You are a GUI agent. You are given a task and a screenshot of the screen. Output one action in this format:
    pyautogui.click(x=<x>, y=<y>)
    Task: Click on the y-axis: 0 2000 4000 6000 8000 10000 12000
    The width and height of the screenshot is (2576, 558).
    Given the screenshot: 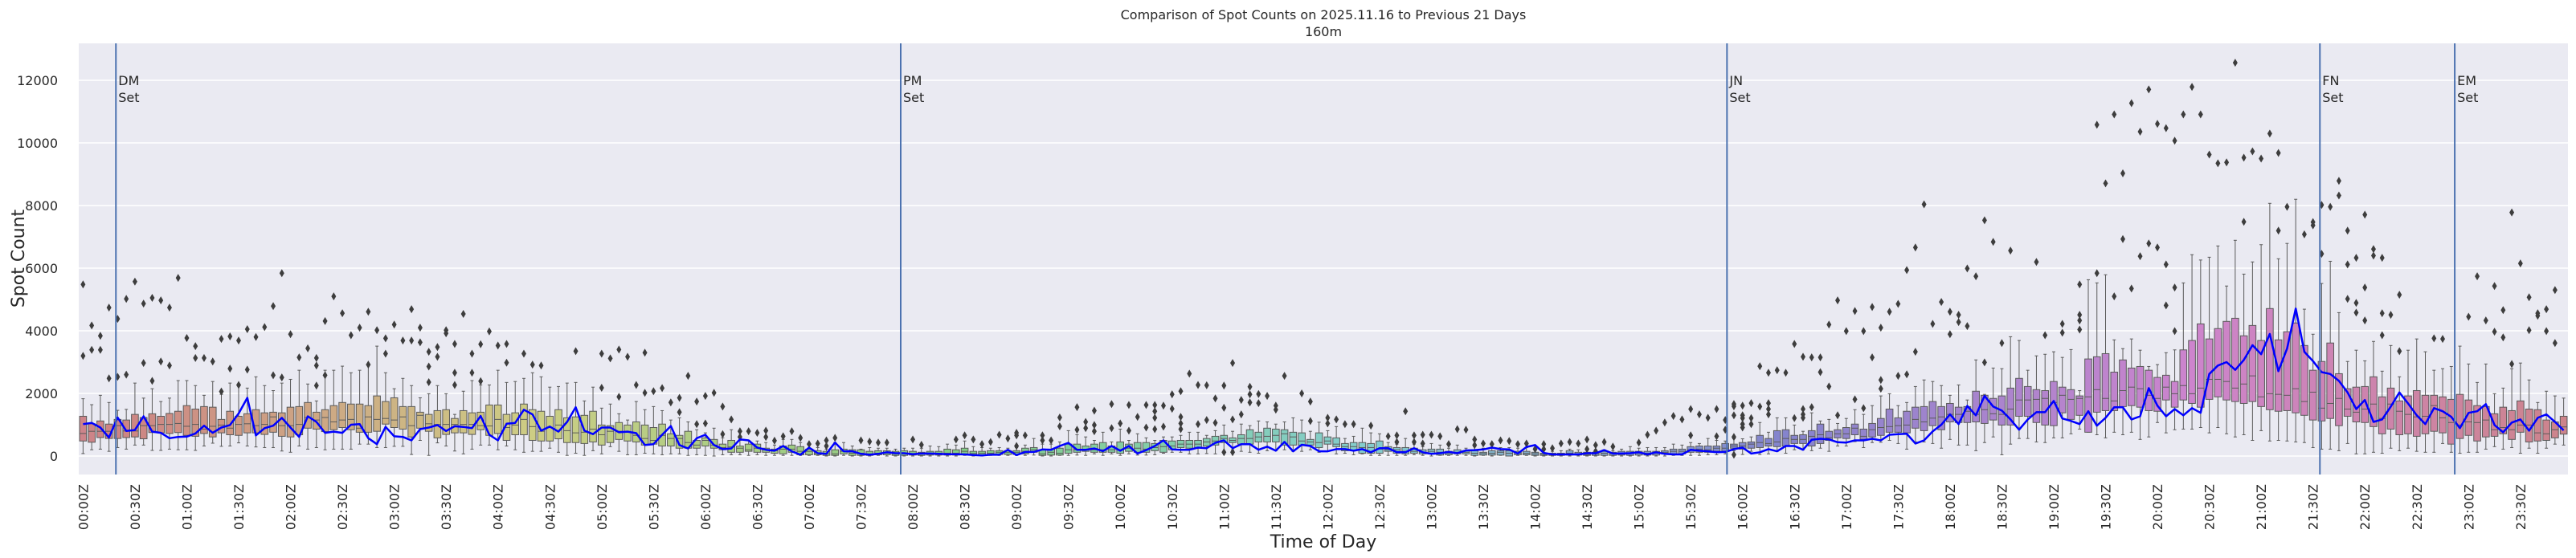 What is the action you would take?
    pyautogui.click(x=37, y=268)
    